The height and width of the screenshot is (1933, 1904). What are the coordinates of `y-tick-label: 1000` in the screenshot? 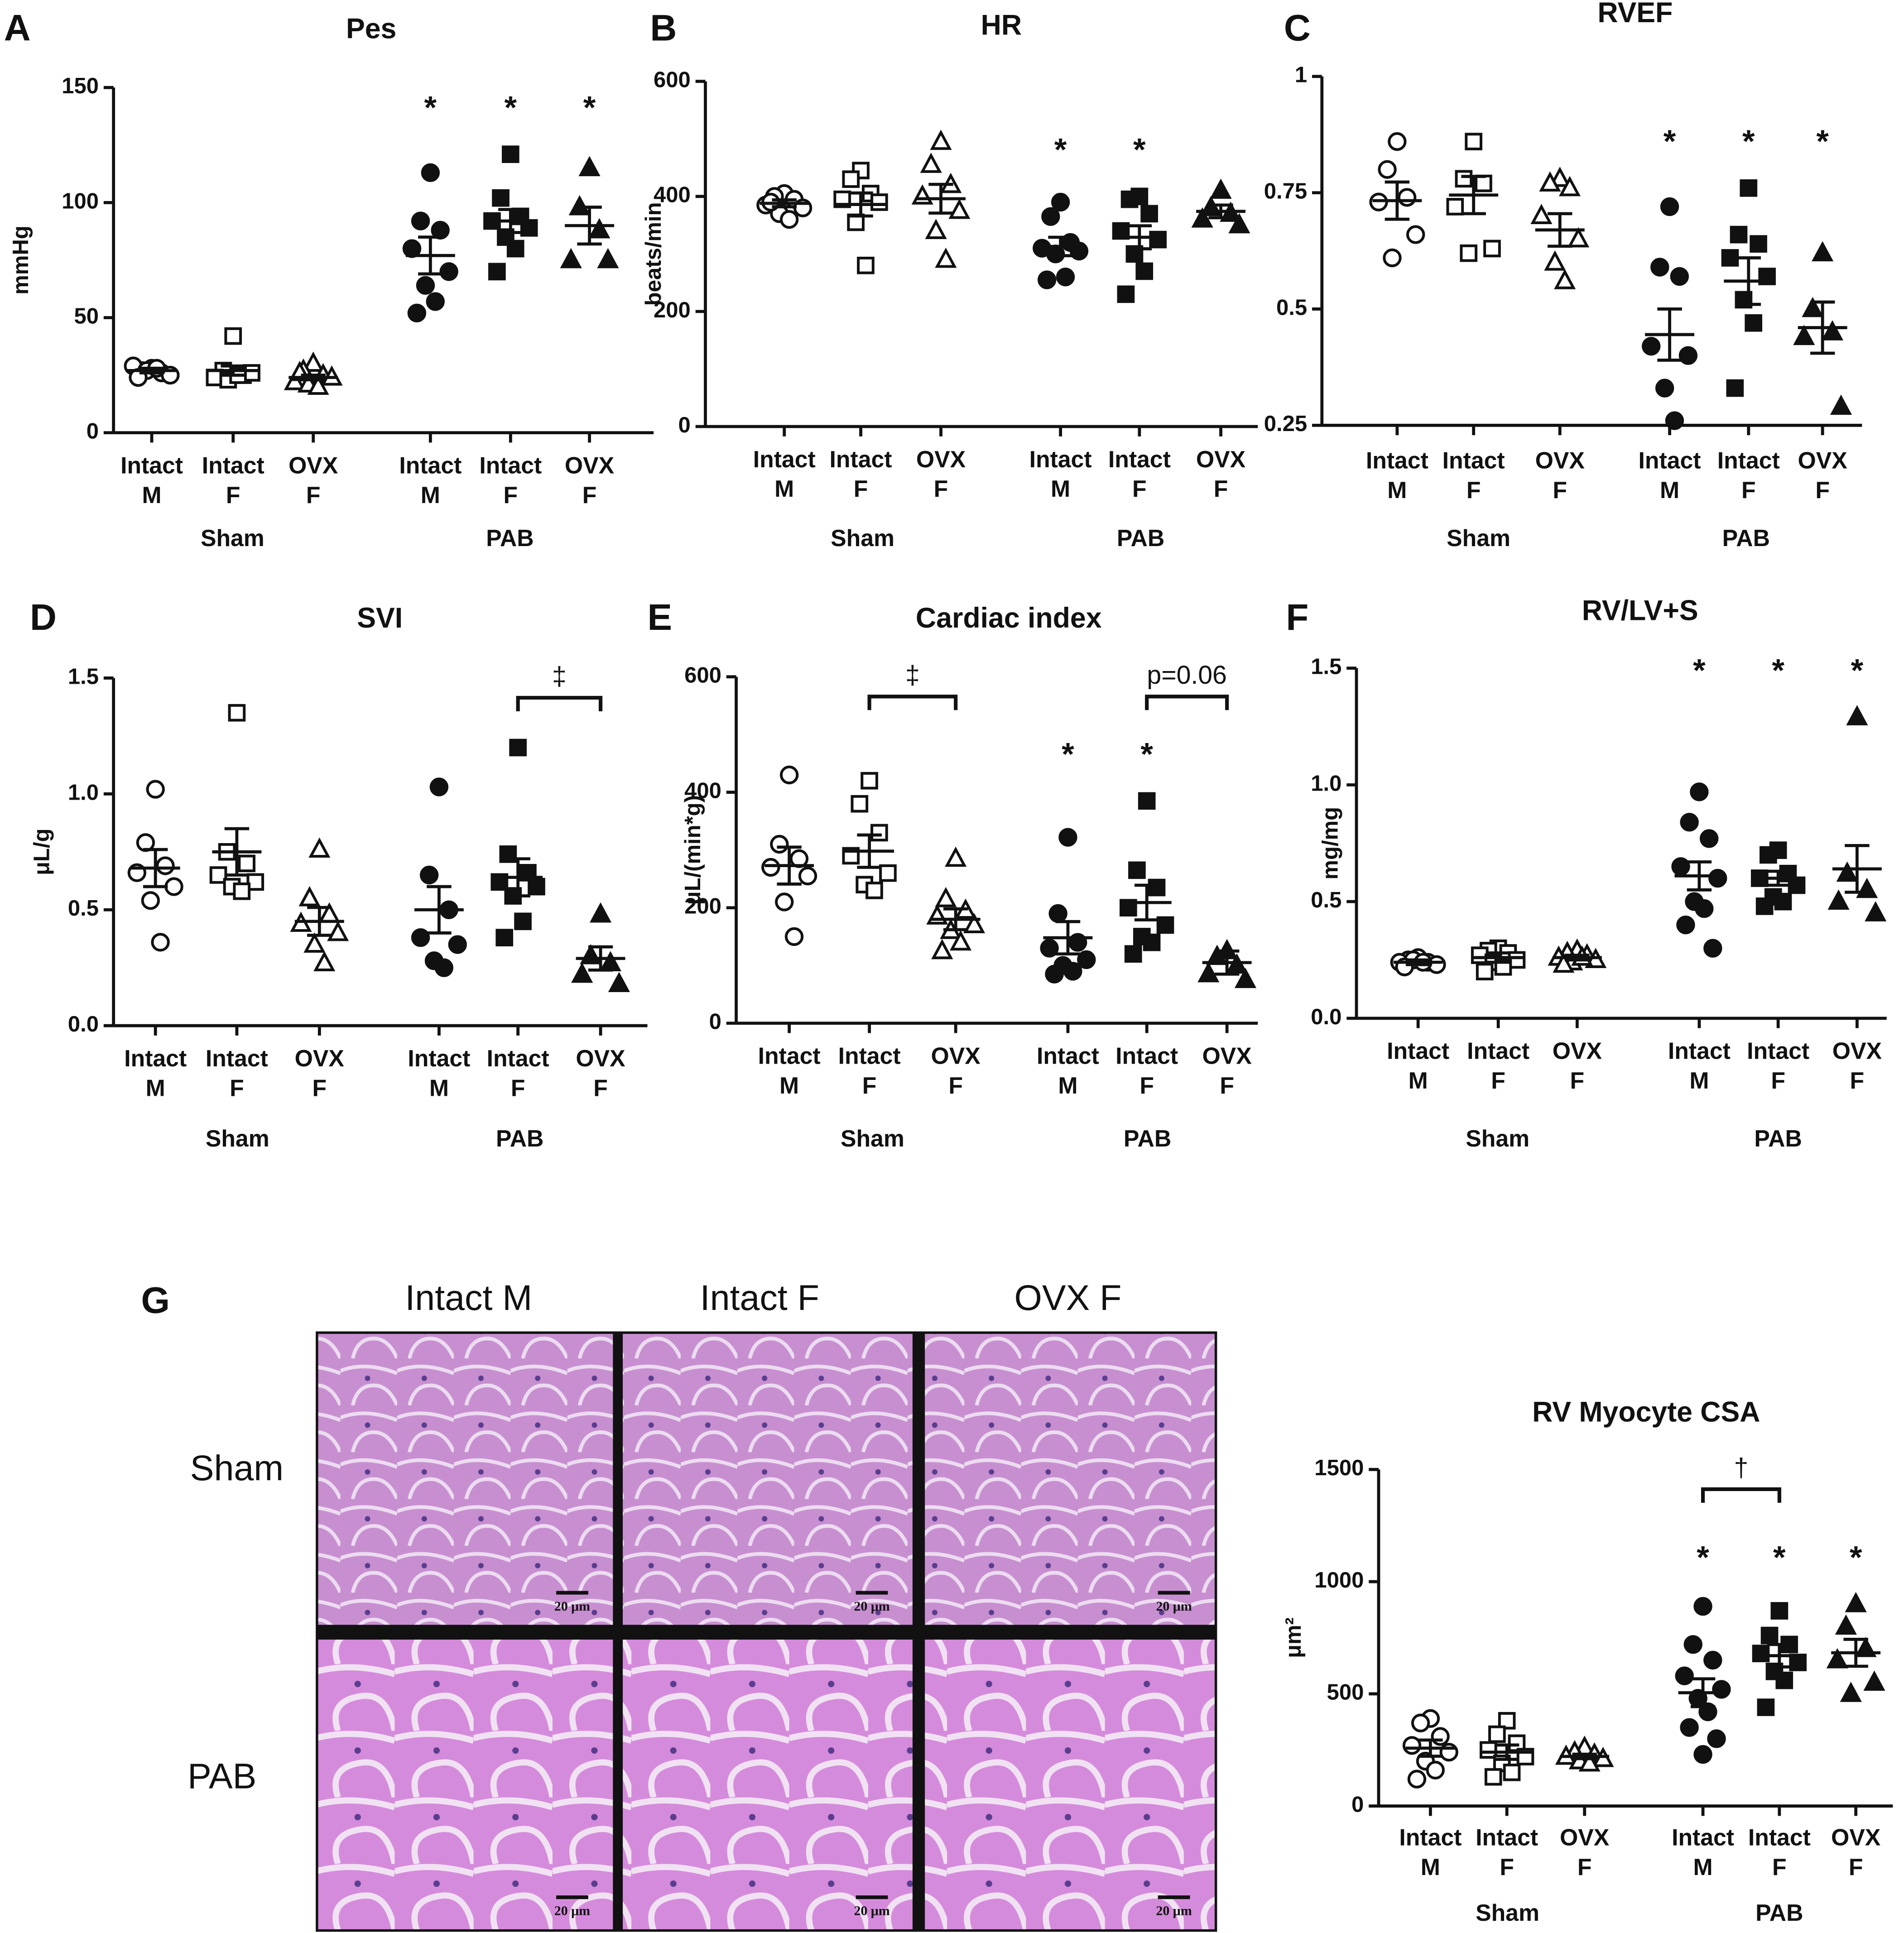 It's located at (1339, 1580).